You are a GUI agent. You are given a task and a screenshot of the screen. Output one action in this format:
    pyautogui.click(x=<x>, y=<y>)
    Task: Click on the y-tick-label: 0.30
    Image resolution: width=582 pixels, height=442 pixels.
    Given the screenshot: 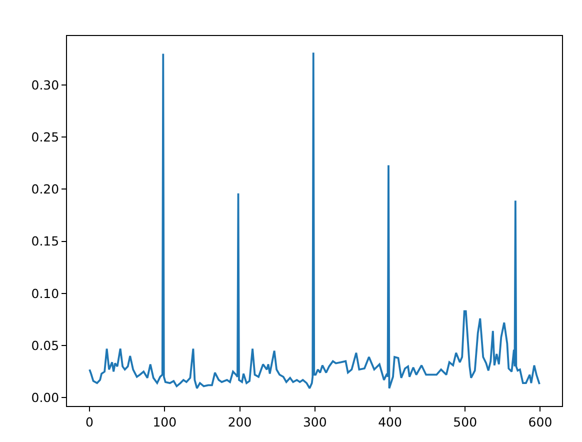 What is the action you would take?
    pyautogui.click(x=45, y=84)
    